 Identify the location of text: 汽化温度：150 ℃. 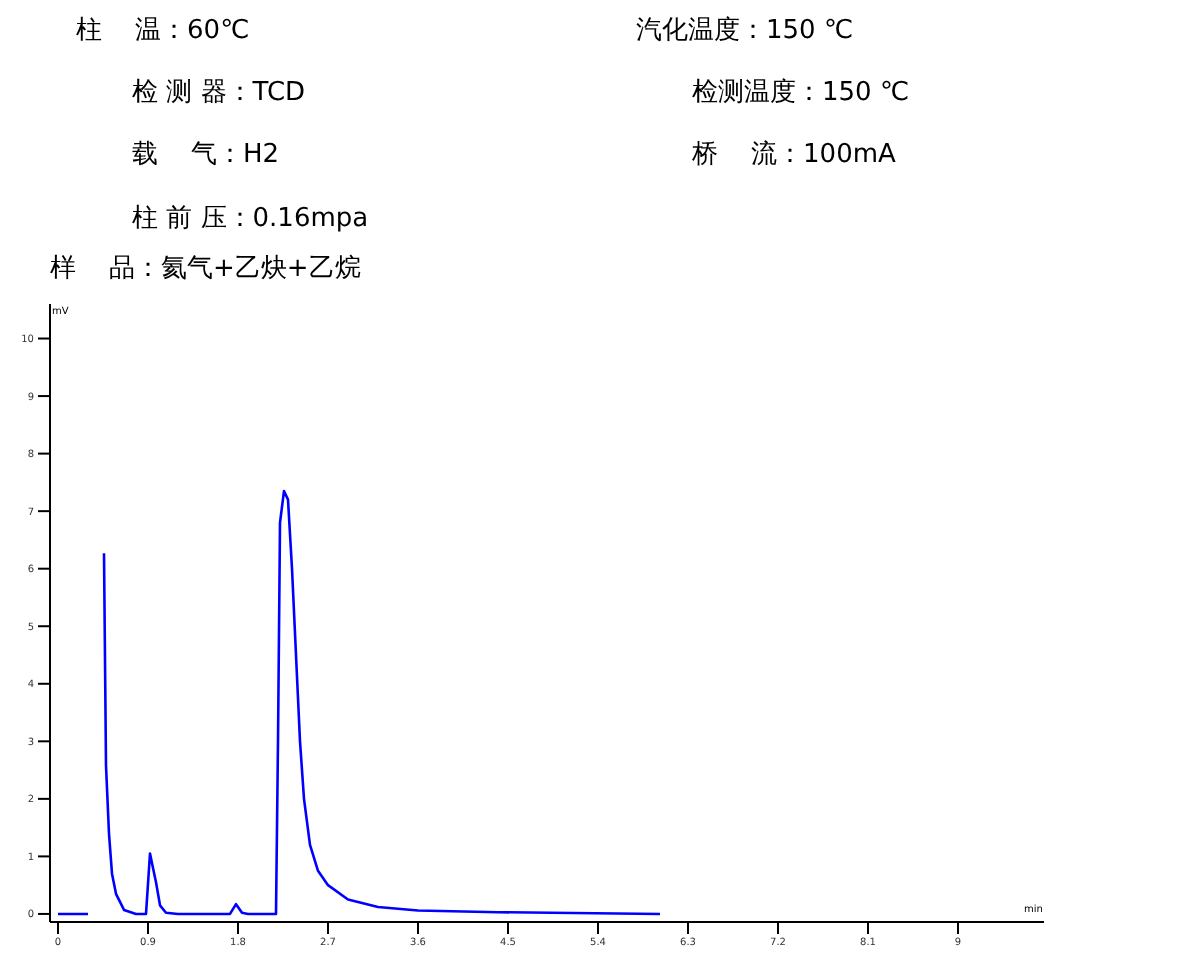
(745, 31).